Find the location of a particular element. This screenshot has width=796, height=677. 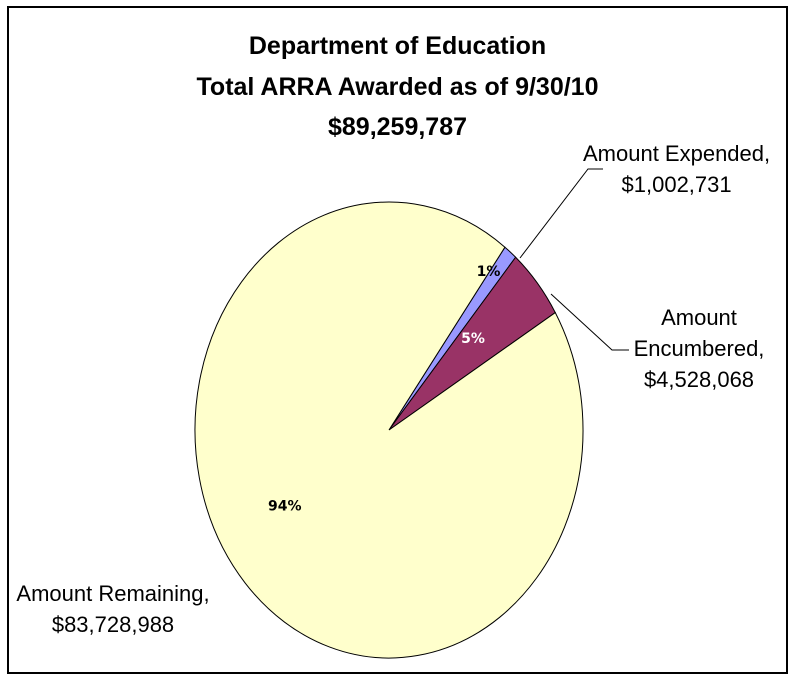

label-encumbered-name-2: Encumbered, is located at coordinates (699, 348).